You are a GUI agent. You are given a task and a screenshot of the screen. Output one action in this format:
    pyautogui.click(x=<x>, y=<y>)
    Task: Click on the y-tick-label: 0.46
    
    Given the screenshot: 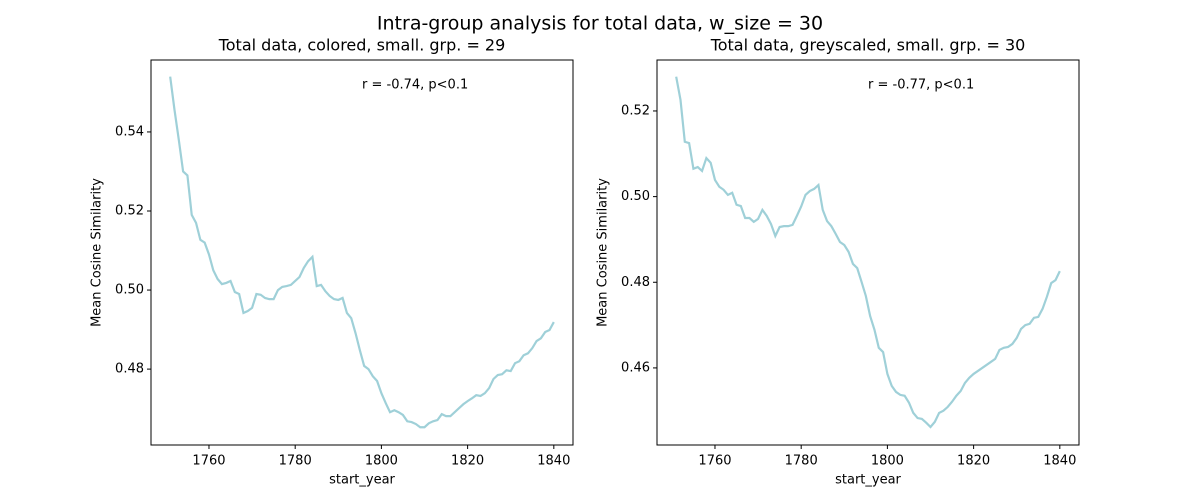 What is the action you would take?
    pyautogui.click(x=635, y=367)
    